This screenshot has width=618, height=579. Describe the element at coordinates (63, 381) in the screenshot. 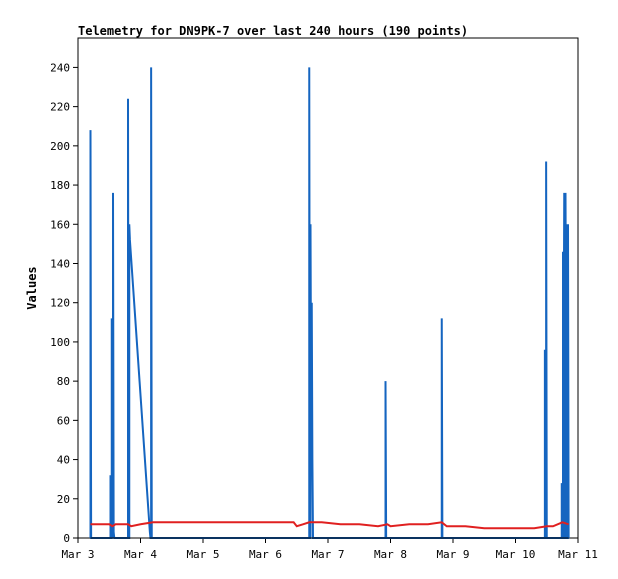

I see `y-tick-label-4: 80` at that location.